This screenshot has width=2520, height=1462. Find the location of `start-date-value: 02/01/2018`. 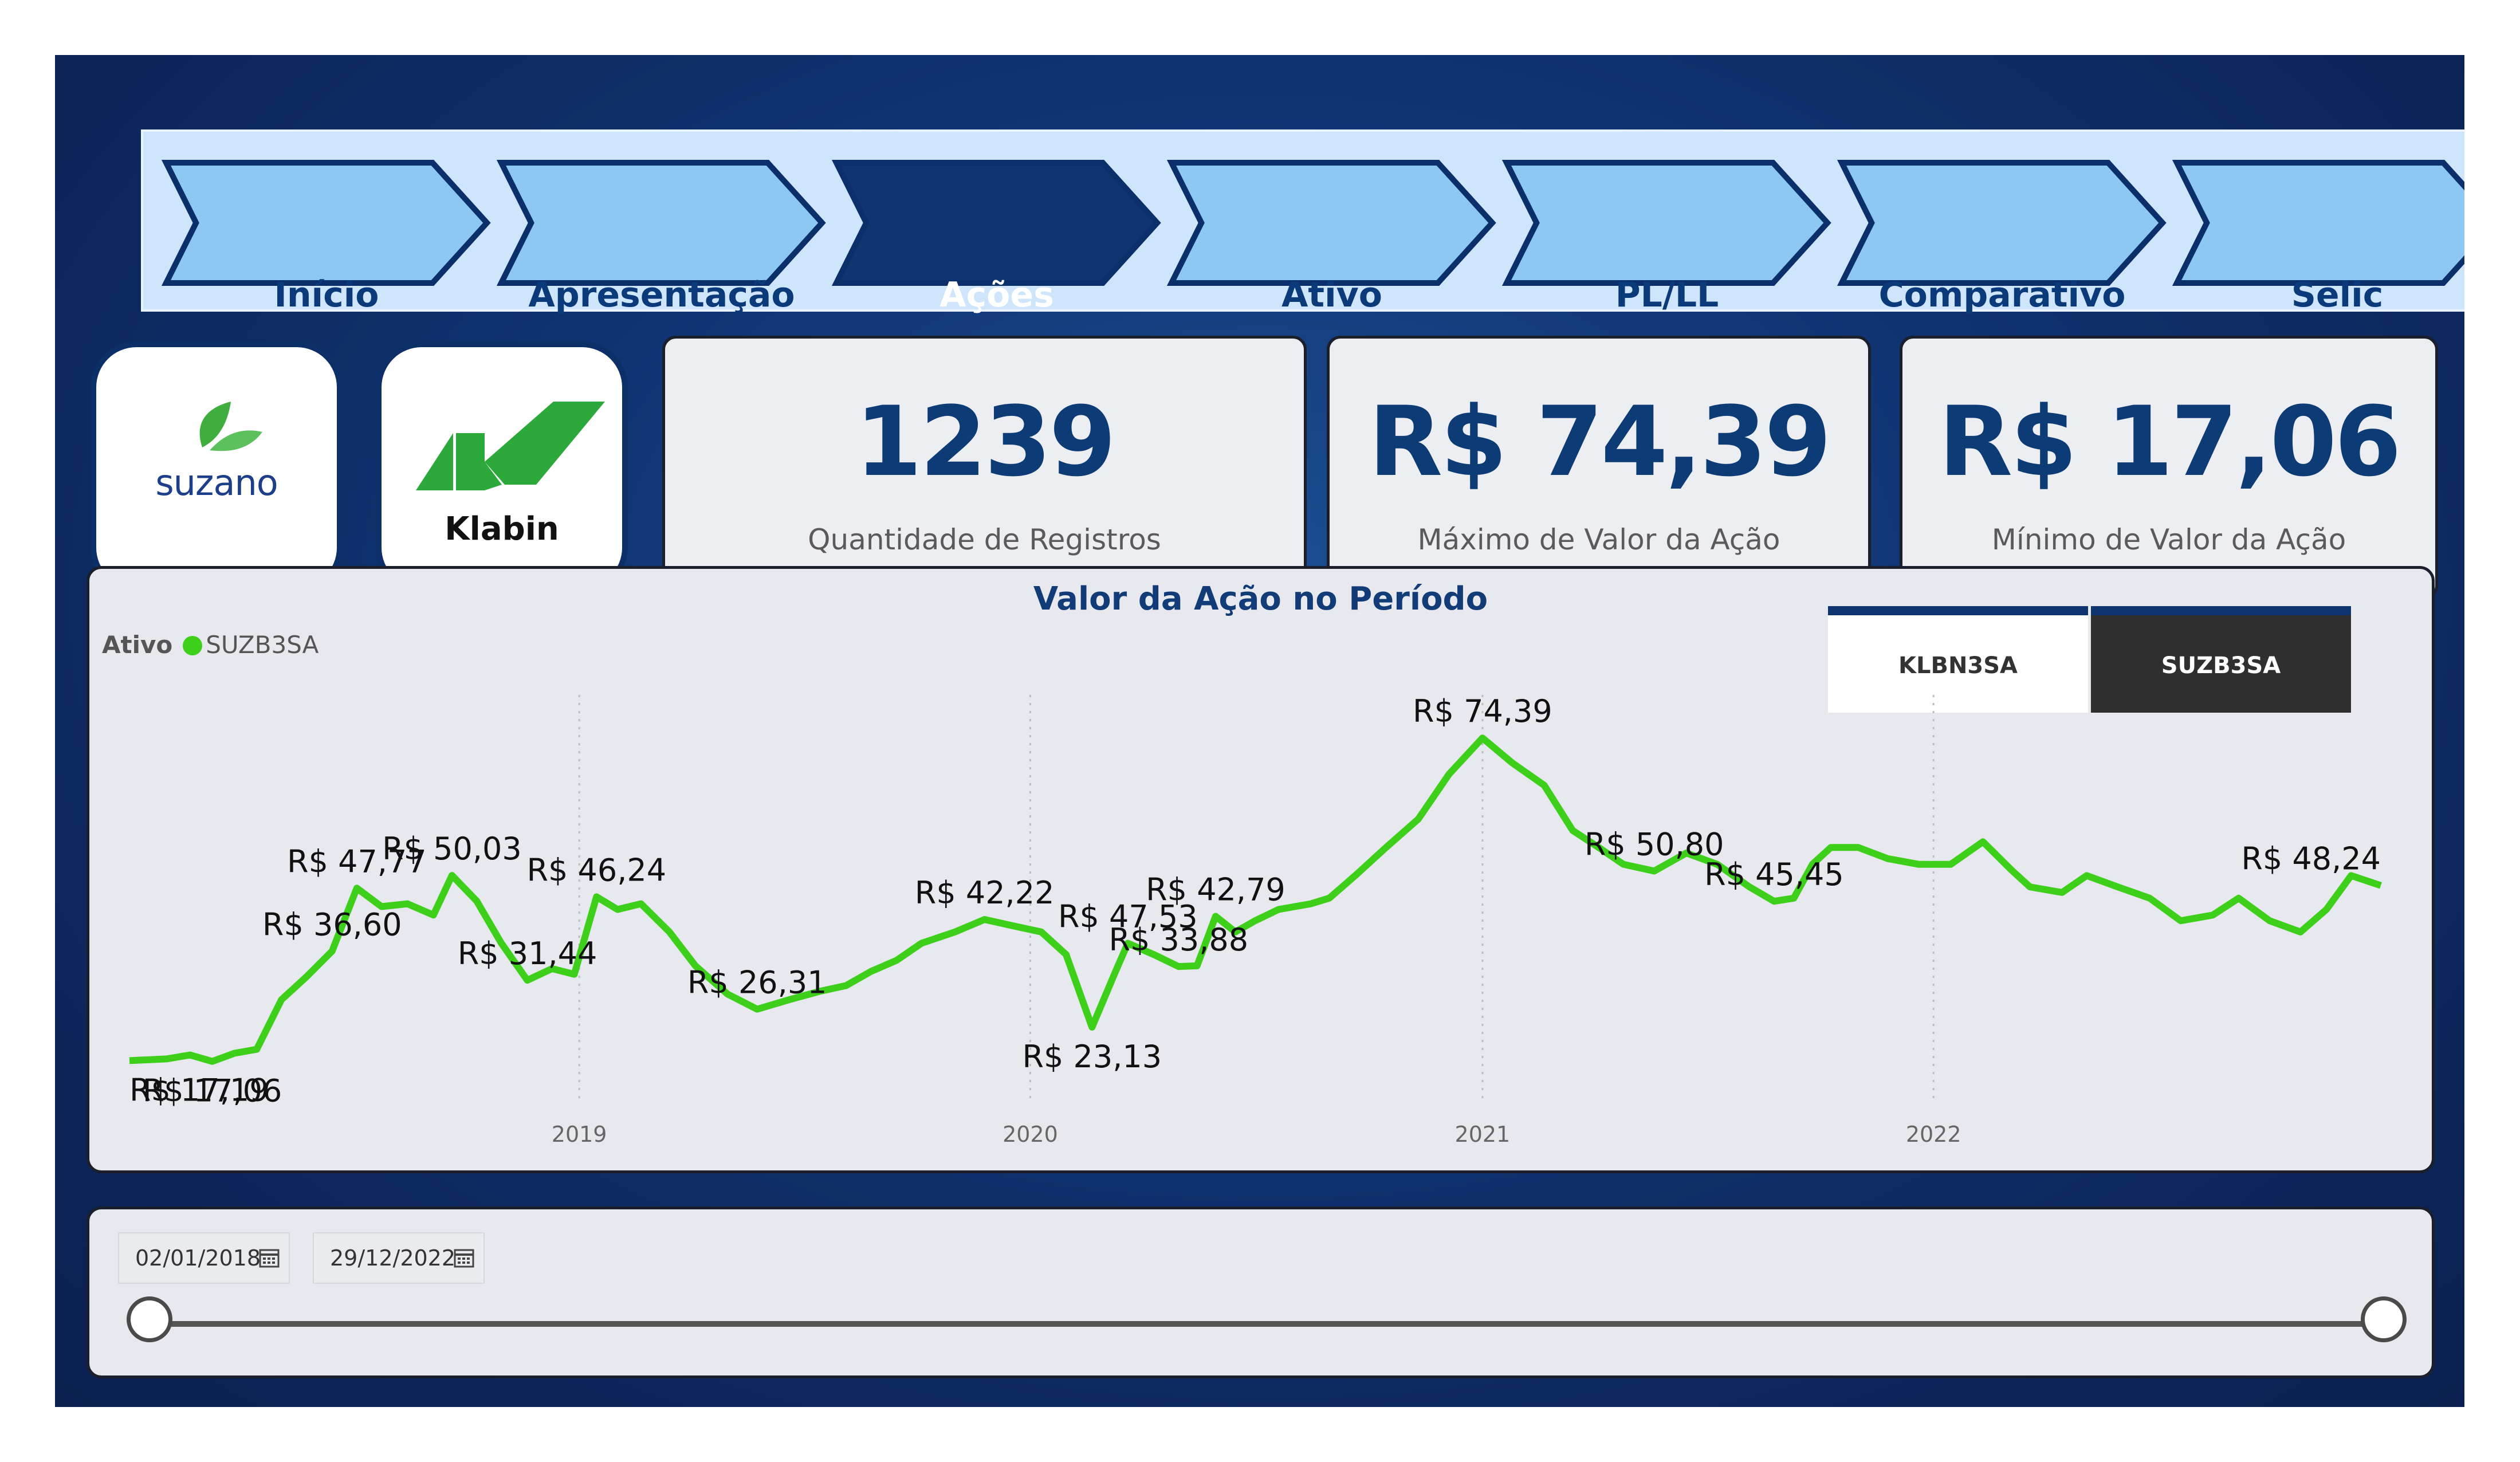

start-date-value: 02/01/2018 is located at coordinates (198, 1258).